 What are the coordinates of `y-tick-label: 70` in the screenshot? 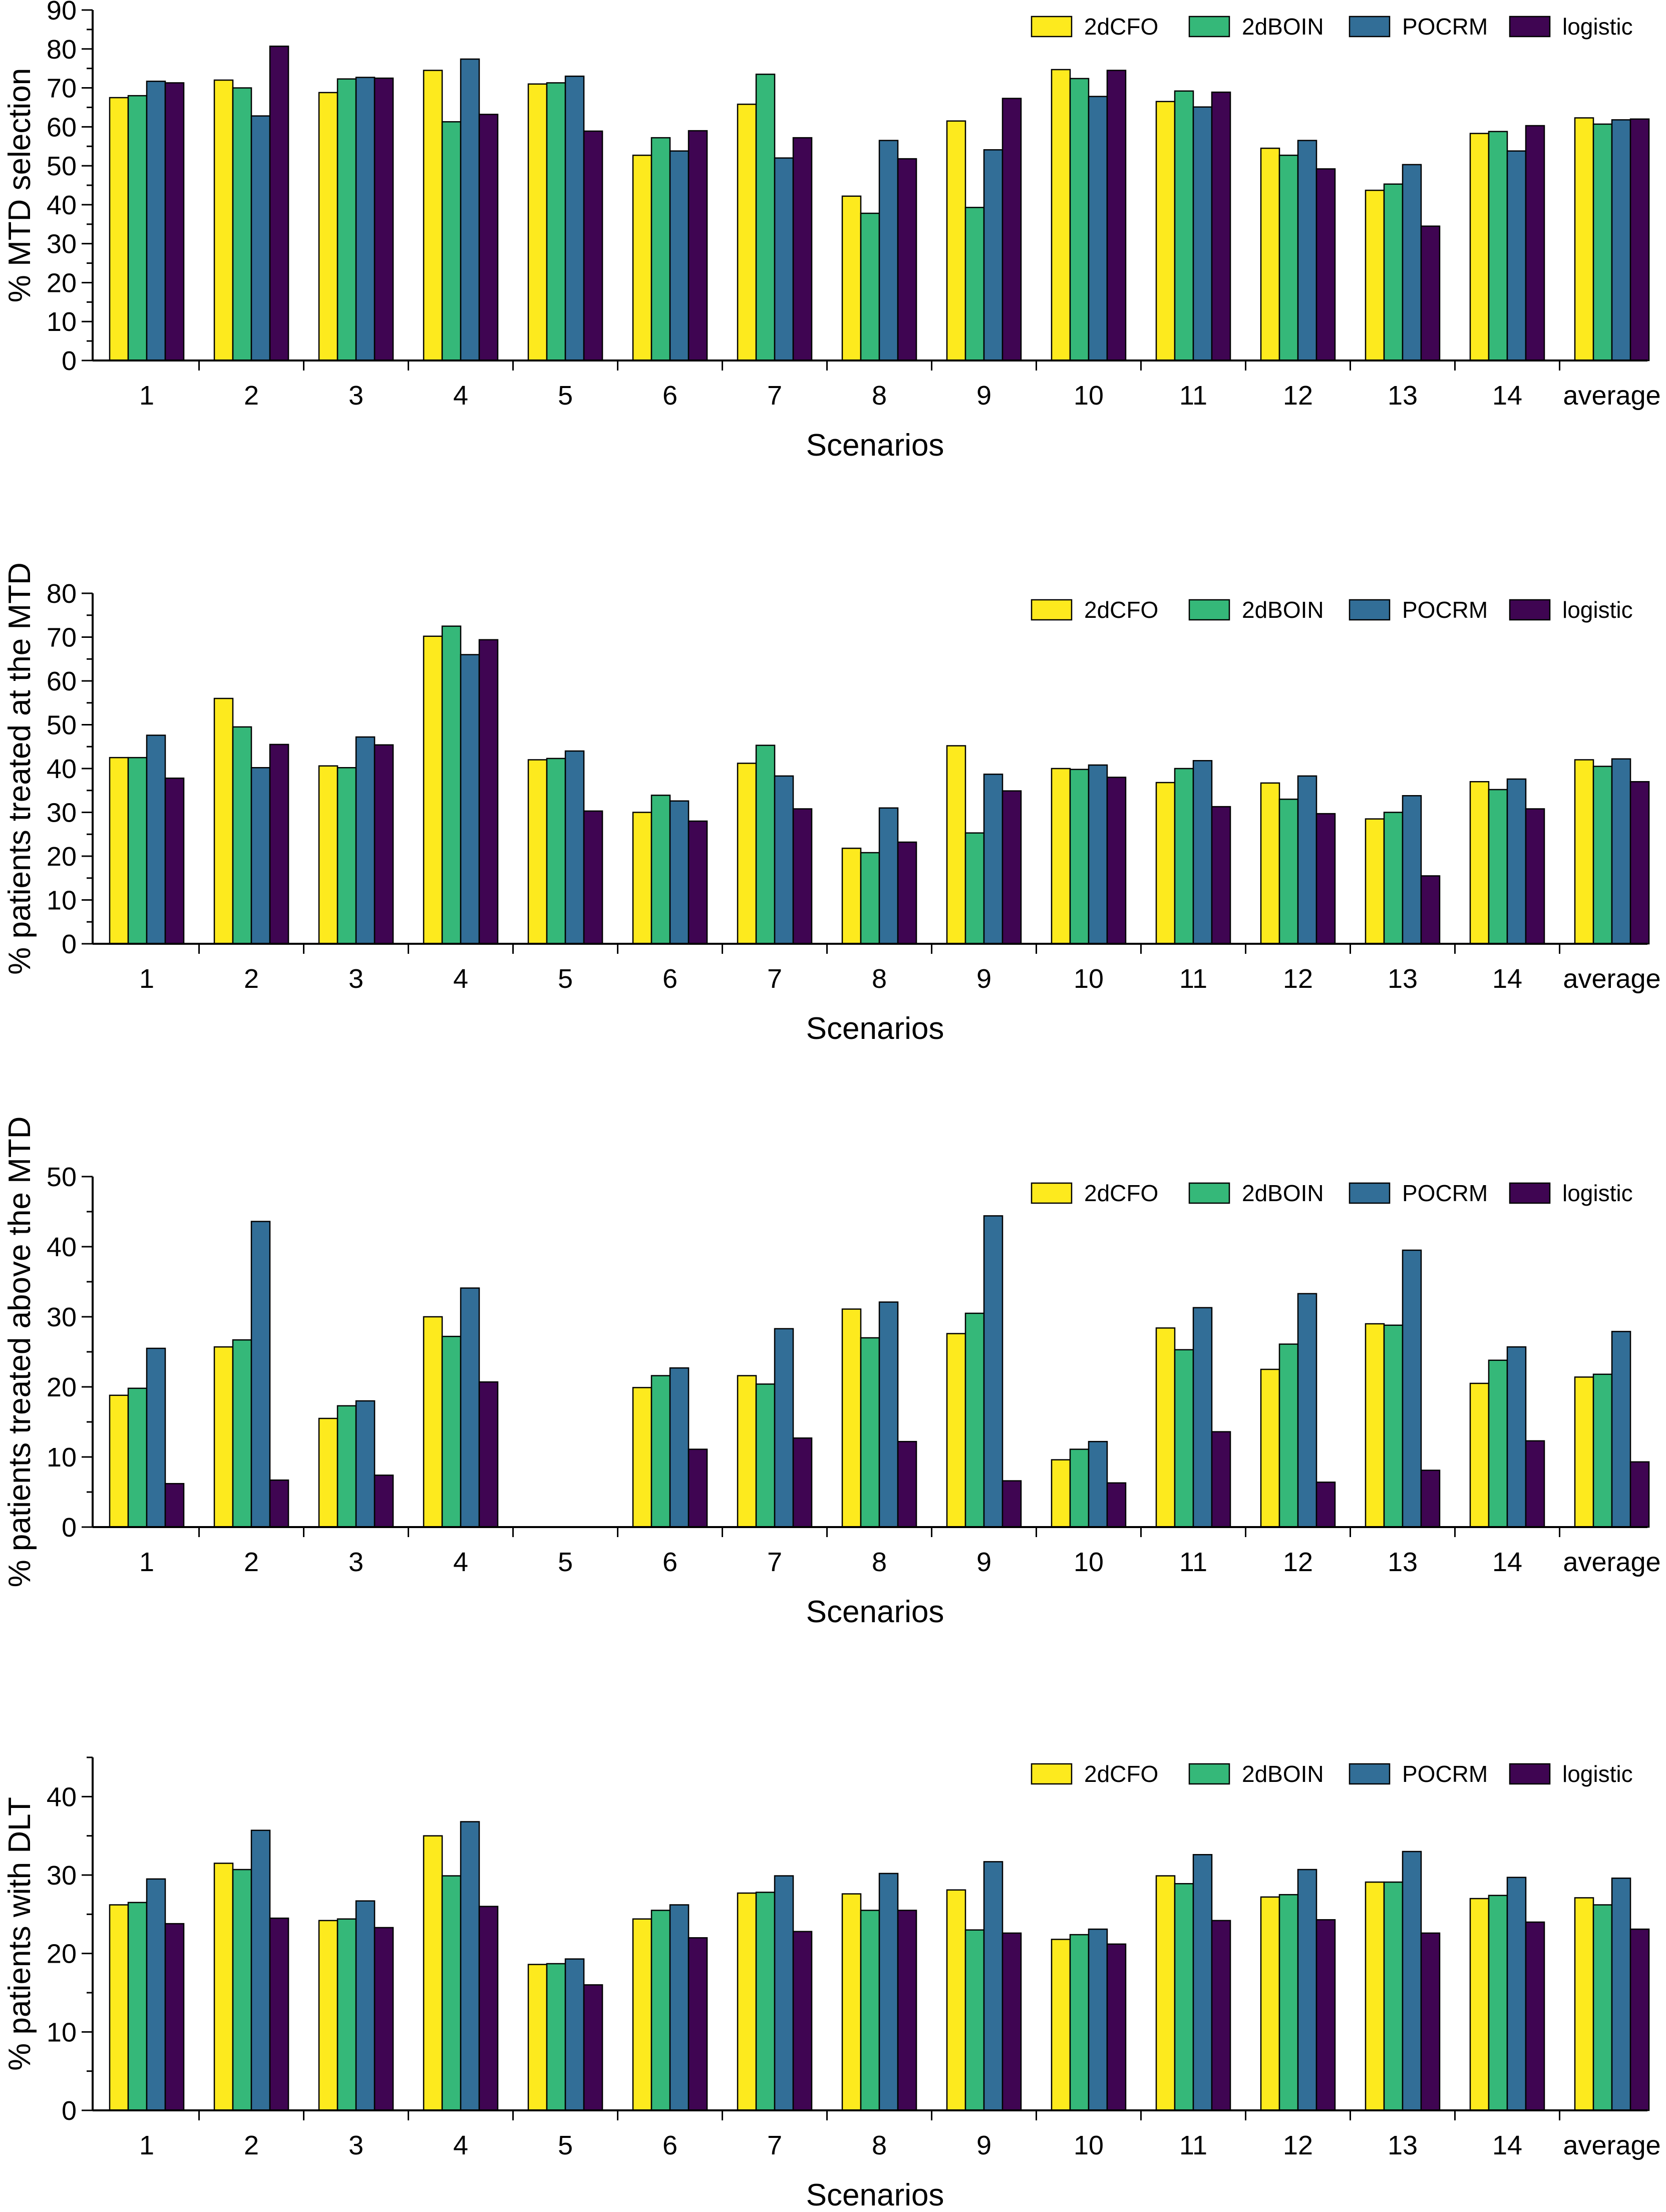 It's located at (62, 638).